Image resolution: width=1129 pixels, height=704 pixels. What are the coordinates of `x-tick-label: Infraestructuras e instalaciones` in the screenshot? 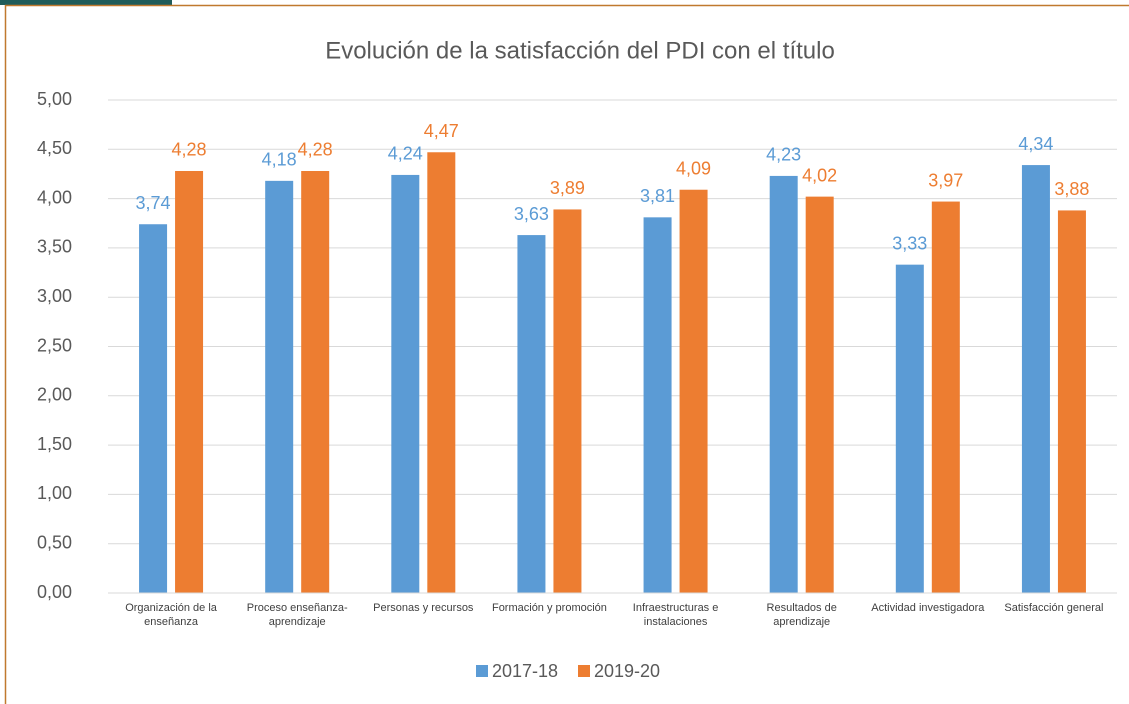 It's located at (675, 615).